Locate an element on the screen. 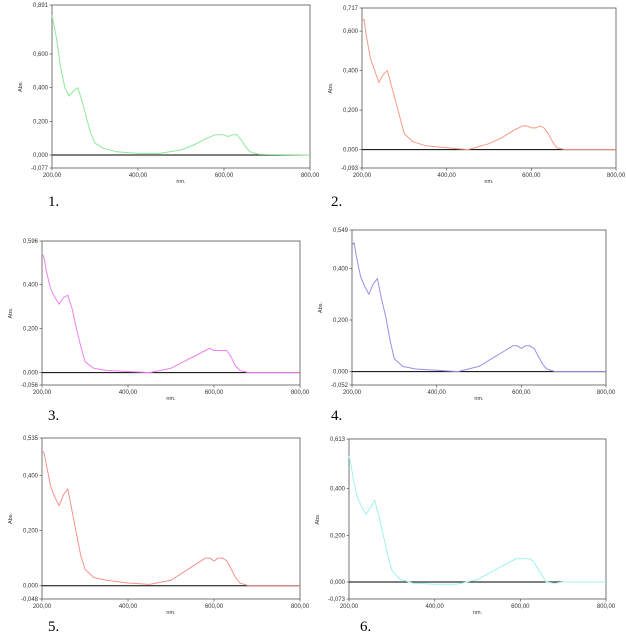  y-tick-label: -0,077 is located at coordinates (40, 169).